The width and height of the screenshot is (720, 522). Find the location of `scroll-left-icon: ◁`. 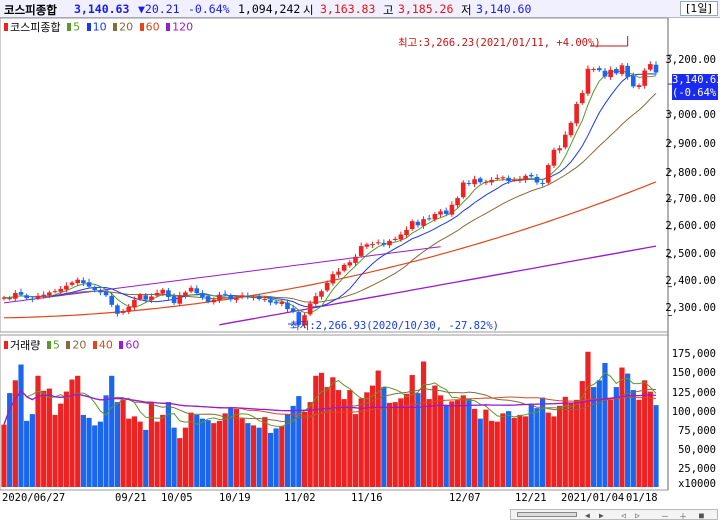

scroll-left-icon: ◁ is located at coordinates (623, 515).